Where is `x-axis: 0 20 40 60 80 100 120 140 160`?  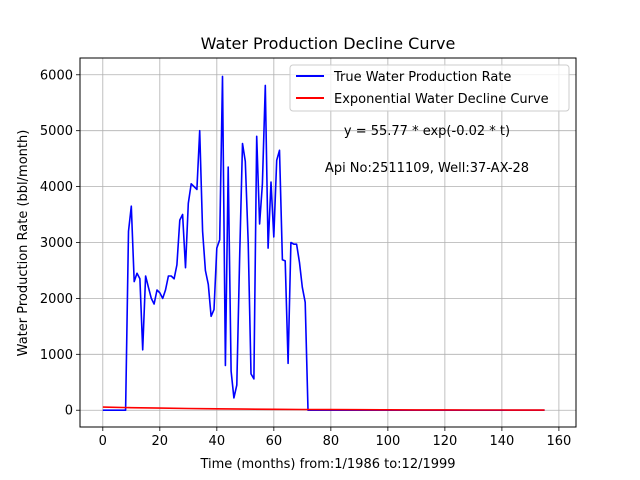
x-axis: 0 20 40 60 80 100 120 140 160 is located at coordinates (335, 438).